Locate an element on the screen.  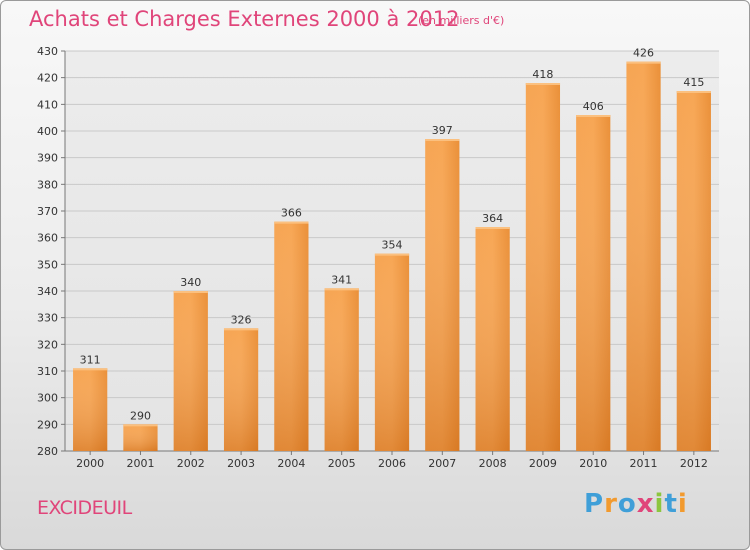
x-tick-label: 2002 is located at coordinates (191, 463).